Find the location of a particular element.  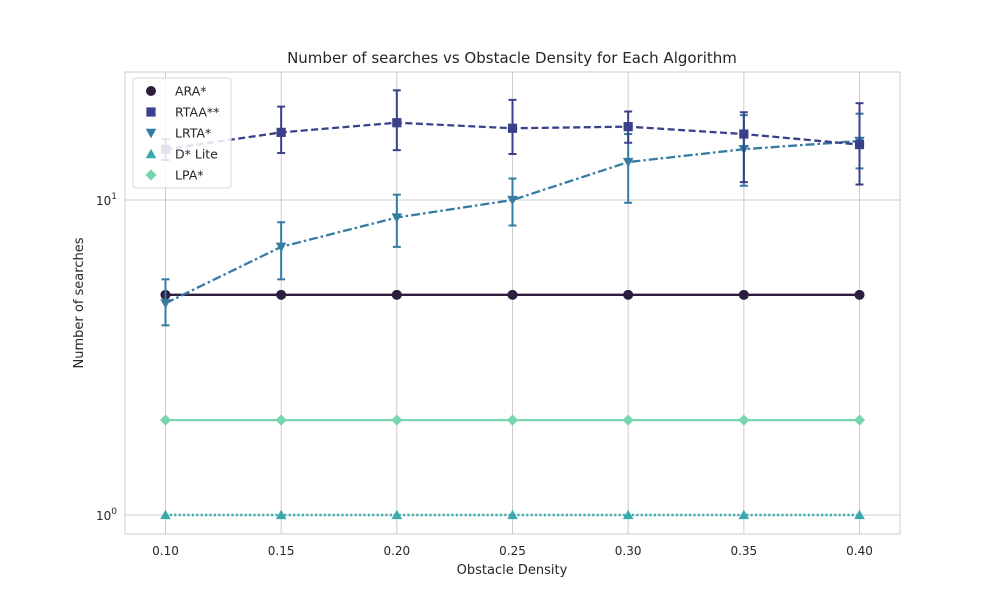

x-tick-label: 0.15 is located at coordinates (281, 551).